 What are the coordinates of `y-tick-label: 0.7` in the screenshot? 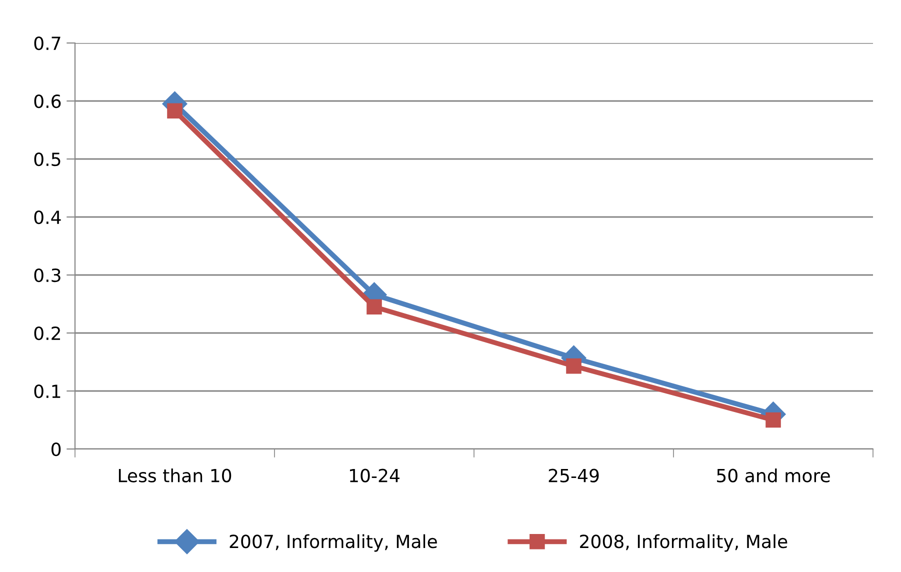 It's located at (47, 43).